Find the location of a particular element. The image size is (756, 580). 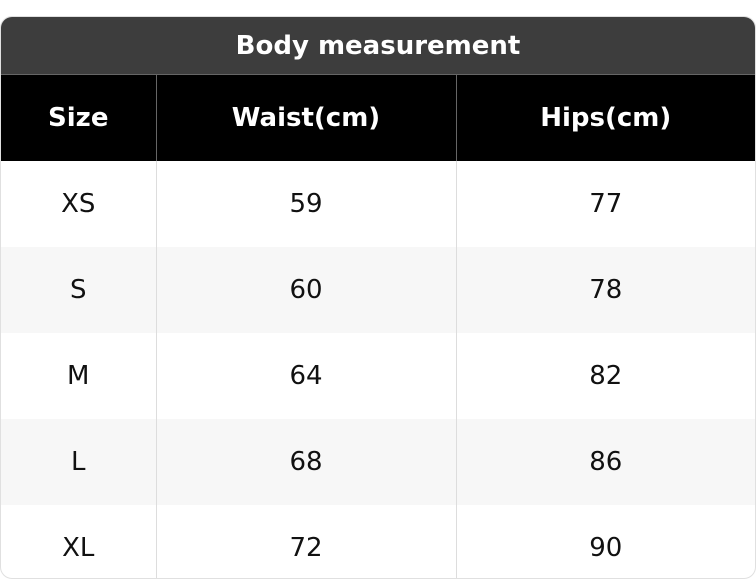

cell-hips: 90 is located at coordinates (605, 541).